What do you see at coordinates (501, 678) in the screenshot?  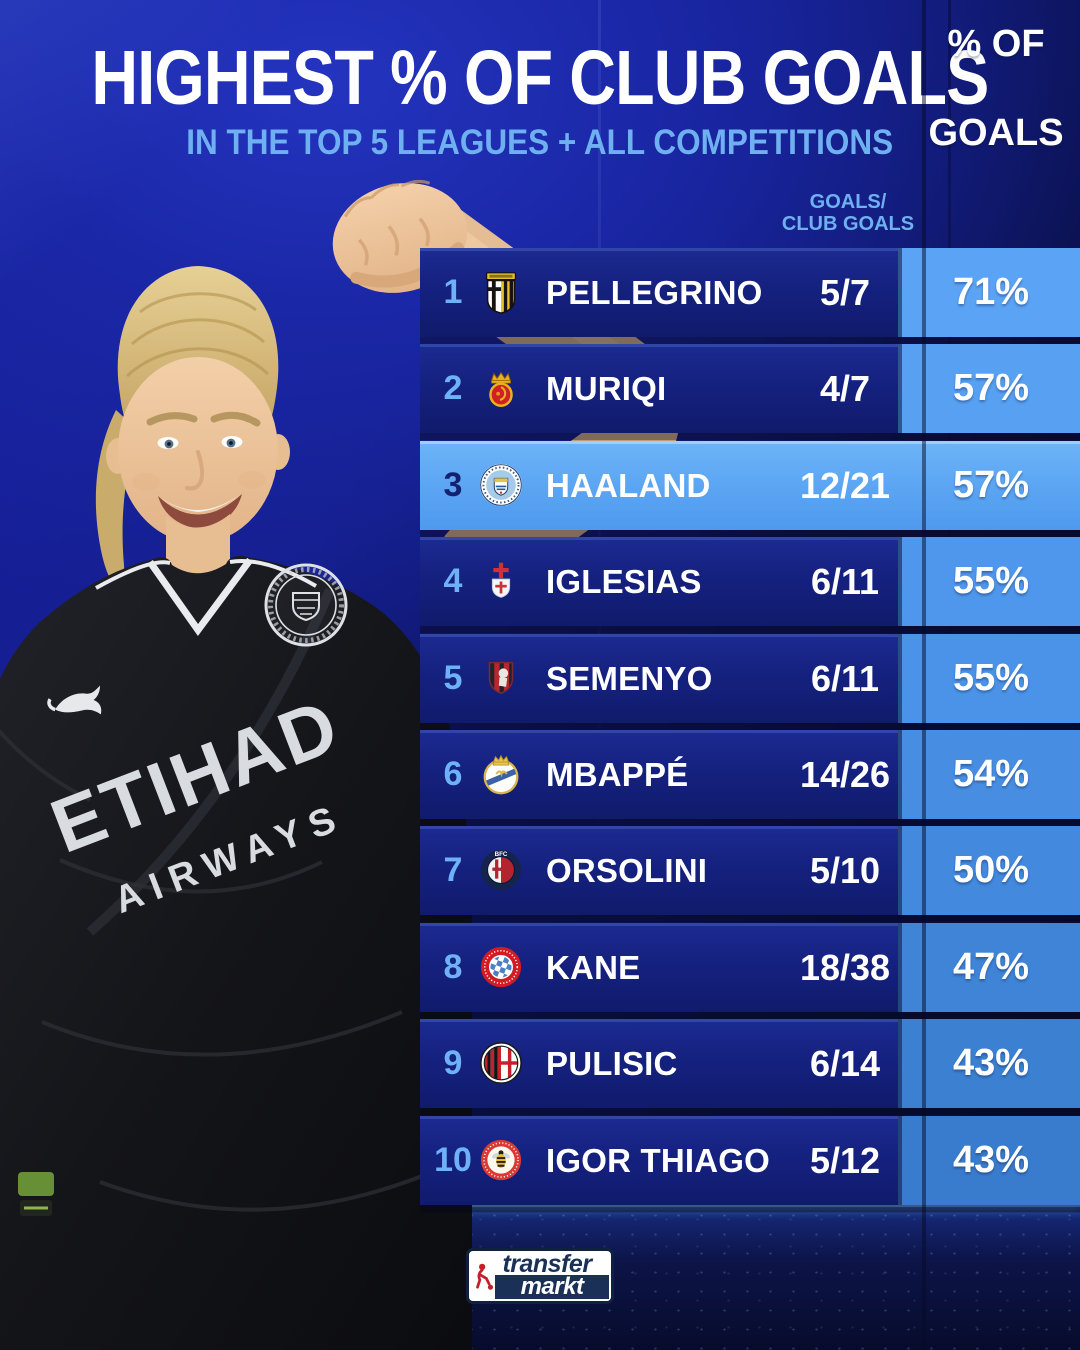 I see `bournemouth-crest-icon` at bounding box center [501, 678].